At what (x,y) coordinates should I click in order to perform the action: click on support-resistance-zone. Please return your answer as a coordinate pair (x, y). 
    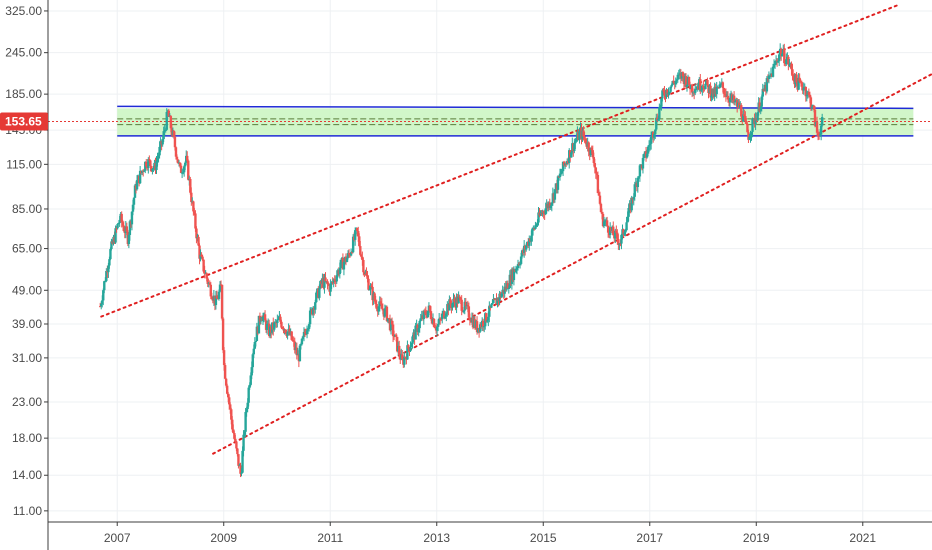
    Looking at the image, I should click on (490, 121).